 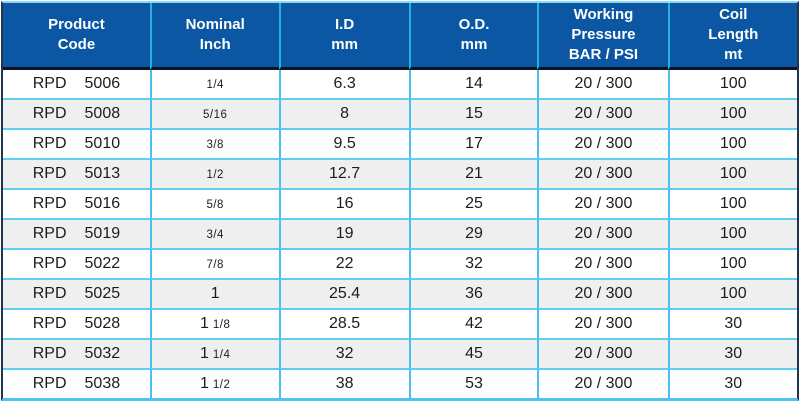 I want to click on id-mm-cell: 6.3, so click(x=343, y=84).